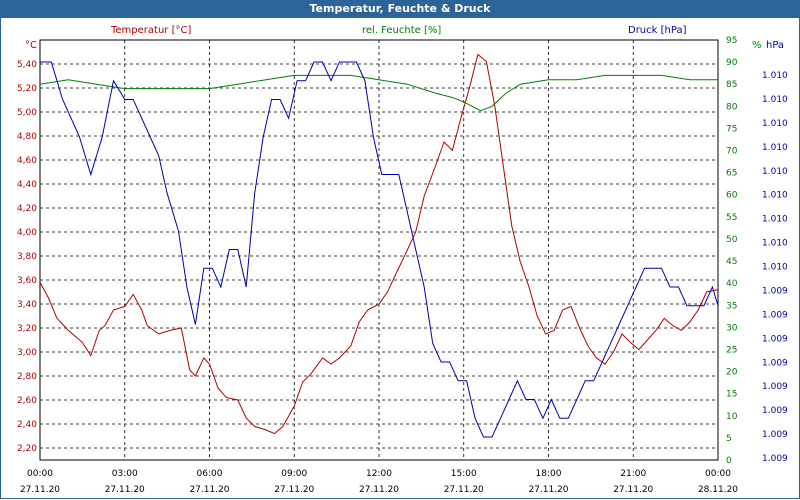 This screenshot has height=500, width=800. I want to click on x-tick-label: 18:00, so click(549, 474).